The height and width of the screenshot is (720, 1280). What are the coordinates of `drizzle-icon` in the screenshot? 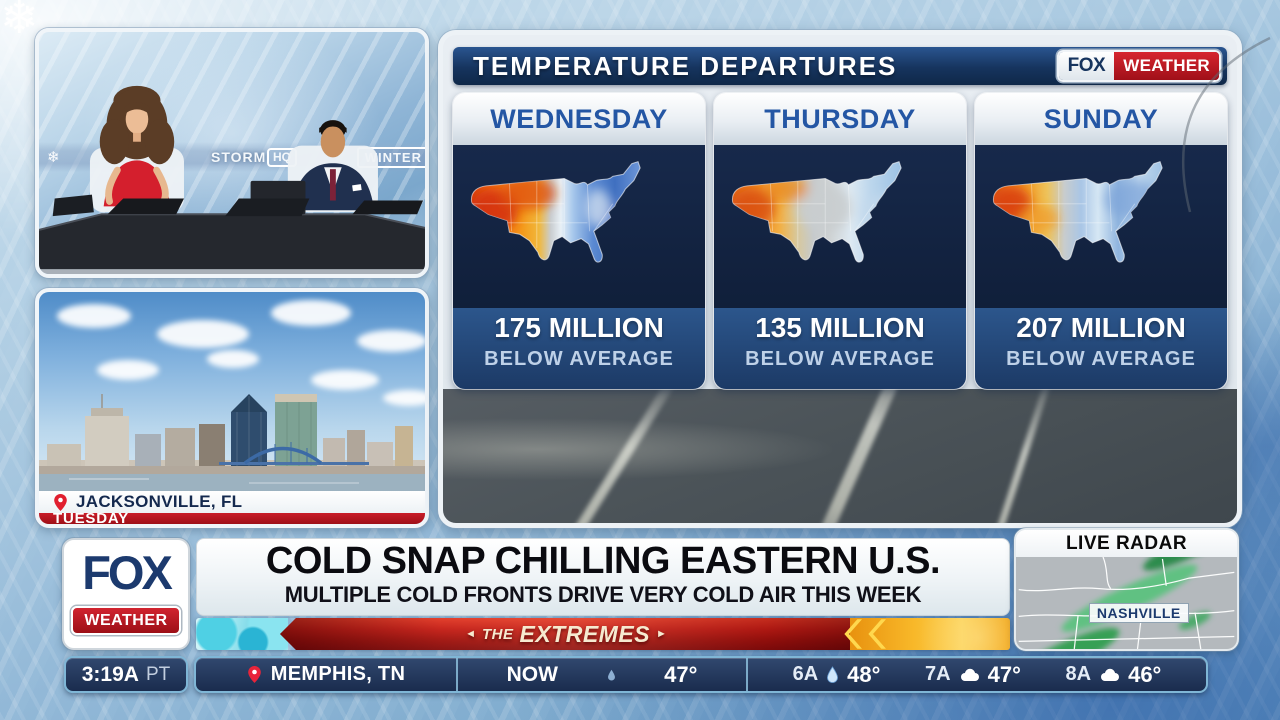 It's located at (611, 675).